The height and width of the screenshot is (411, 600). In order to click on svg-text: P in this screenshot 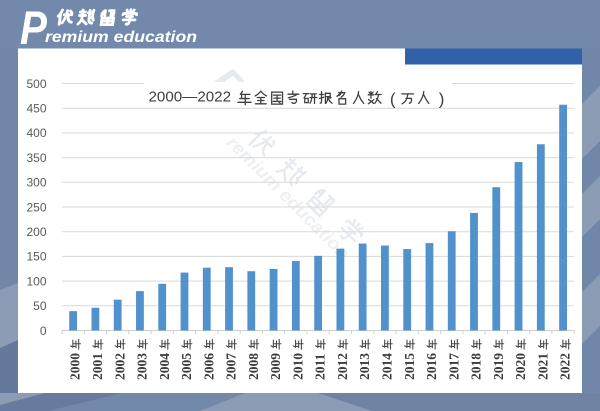, I will do `click(34, 28)`.